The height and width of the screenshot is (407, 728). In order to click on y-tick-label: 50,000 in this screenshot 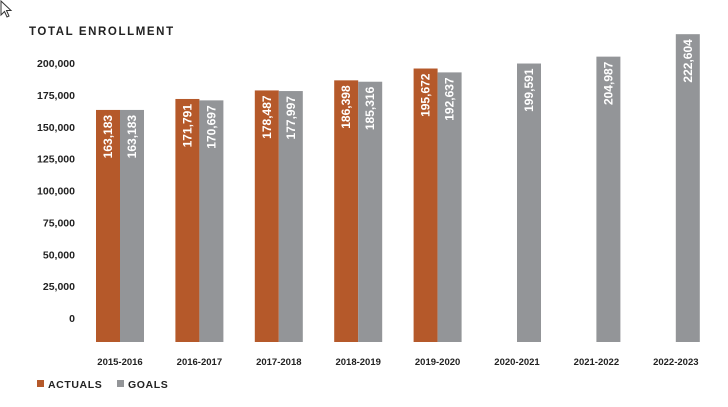, I will do `click(59, 255)`.